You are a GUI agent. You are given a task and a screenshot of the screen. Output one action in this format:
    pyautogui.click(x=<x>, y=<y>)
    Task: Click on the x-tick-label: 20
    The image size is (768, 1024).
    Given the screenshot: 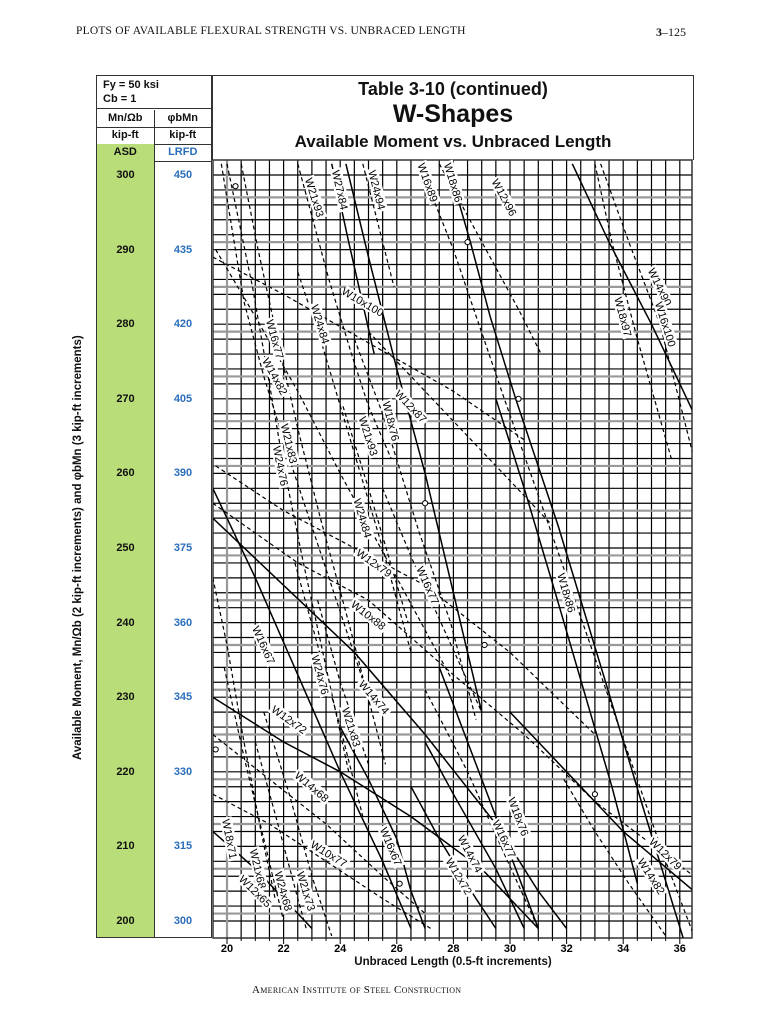 What is the action you would take?
    pyautogui.click(x=227, y=949)
    